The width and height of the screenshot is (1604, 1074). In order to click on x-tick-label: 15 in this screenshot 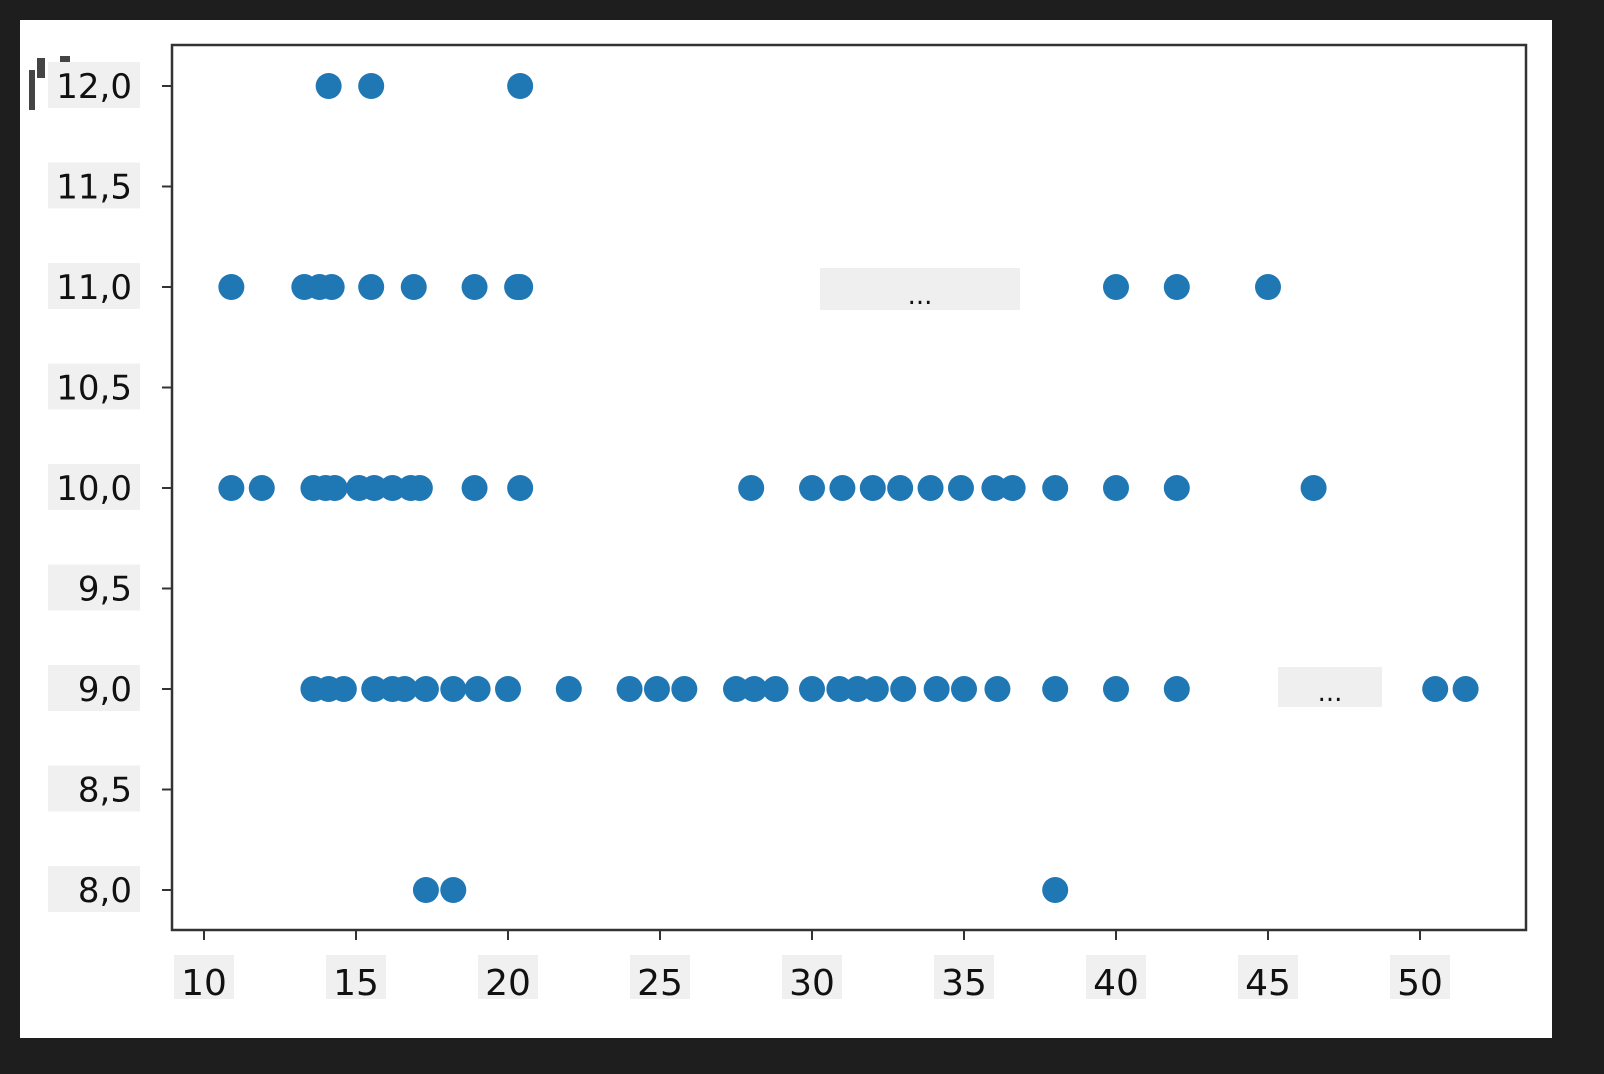, I will do `click(356, 983)`.